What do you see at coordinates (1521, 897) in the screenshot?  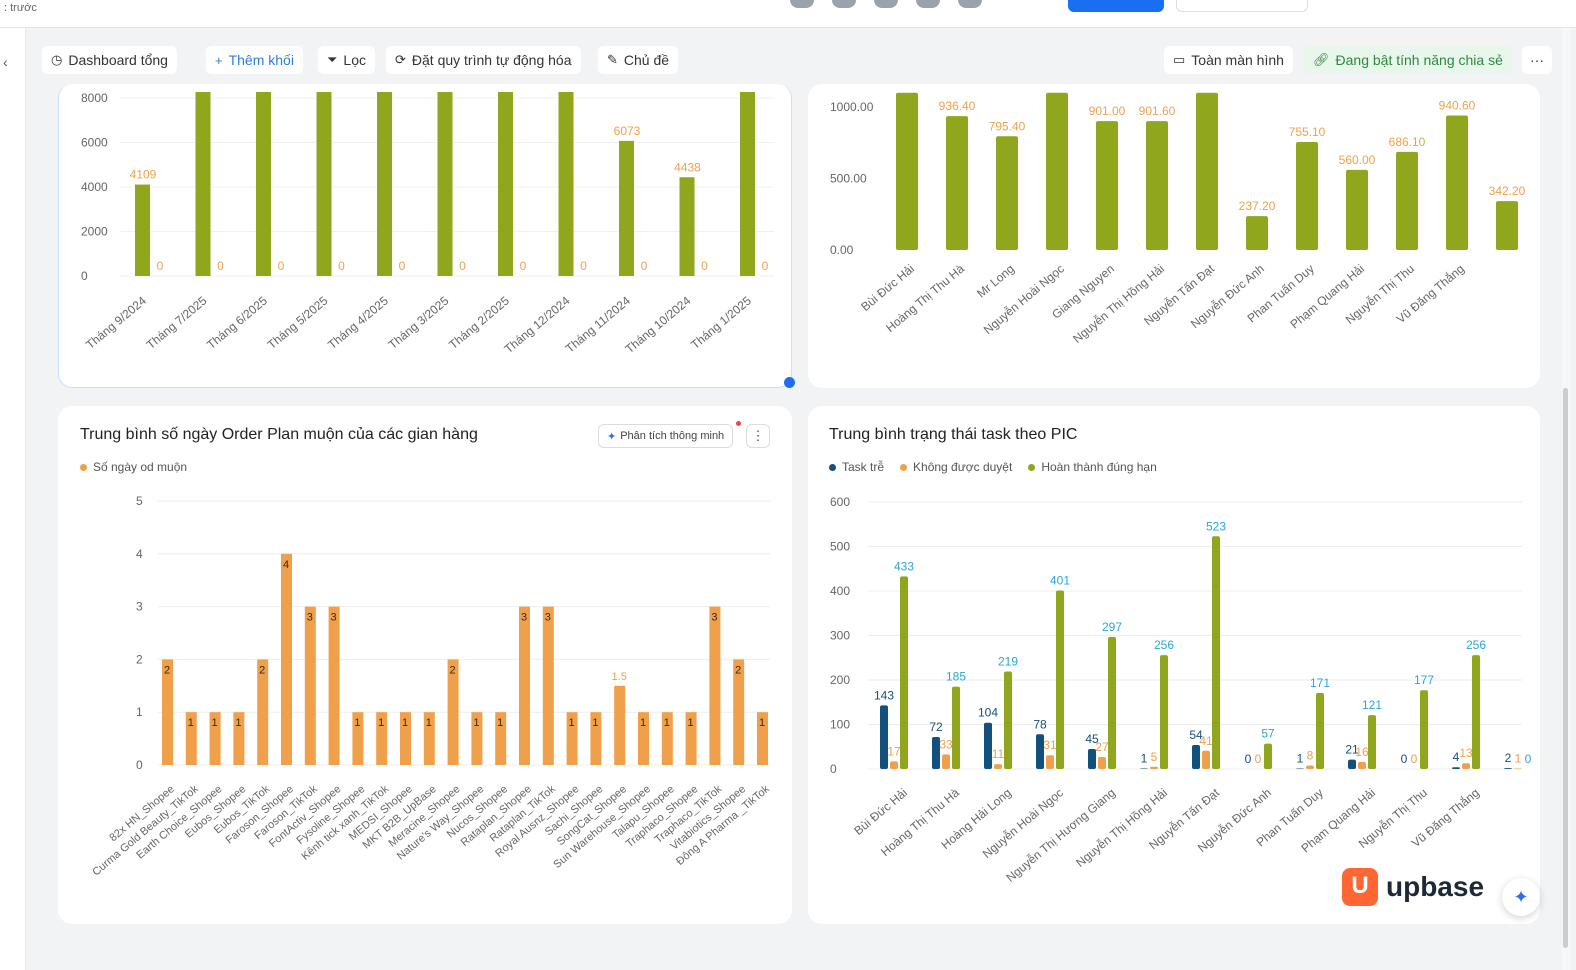 I see `ai-assistant-button: ✦` at bounding box center [1521, 897].